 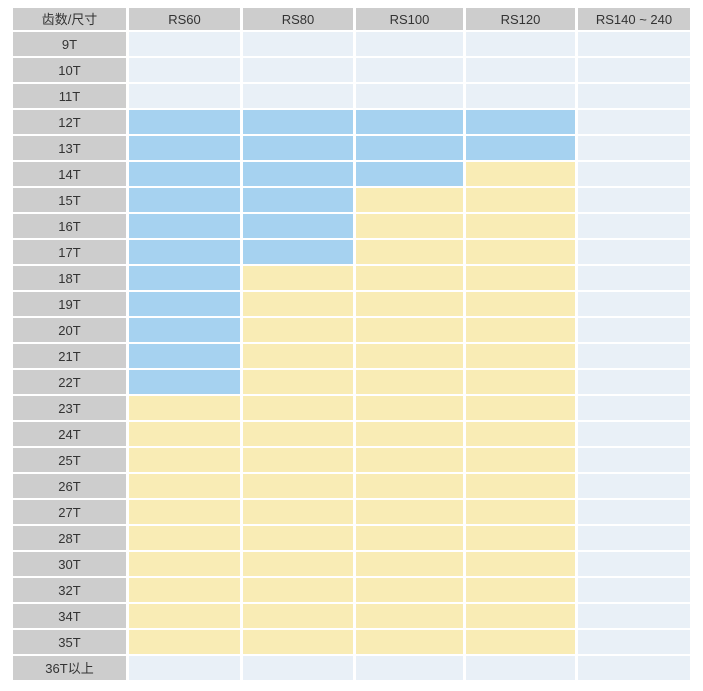 What do you see at coordinates (69, 408) in the screenshot?
I see `row-label-cell: 23T` at bounding box center [69, 408].